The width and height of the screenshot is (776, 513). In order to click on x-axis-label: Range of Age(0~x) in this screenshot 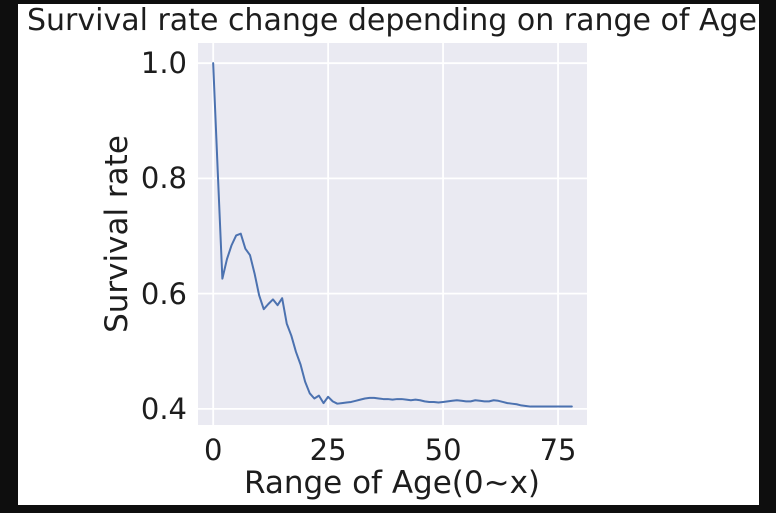, I will do `click(392, 483)`.